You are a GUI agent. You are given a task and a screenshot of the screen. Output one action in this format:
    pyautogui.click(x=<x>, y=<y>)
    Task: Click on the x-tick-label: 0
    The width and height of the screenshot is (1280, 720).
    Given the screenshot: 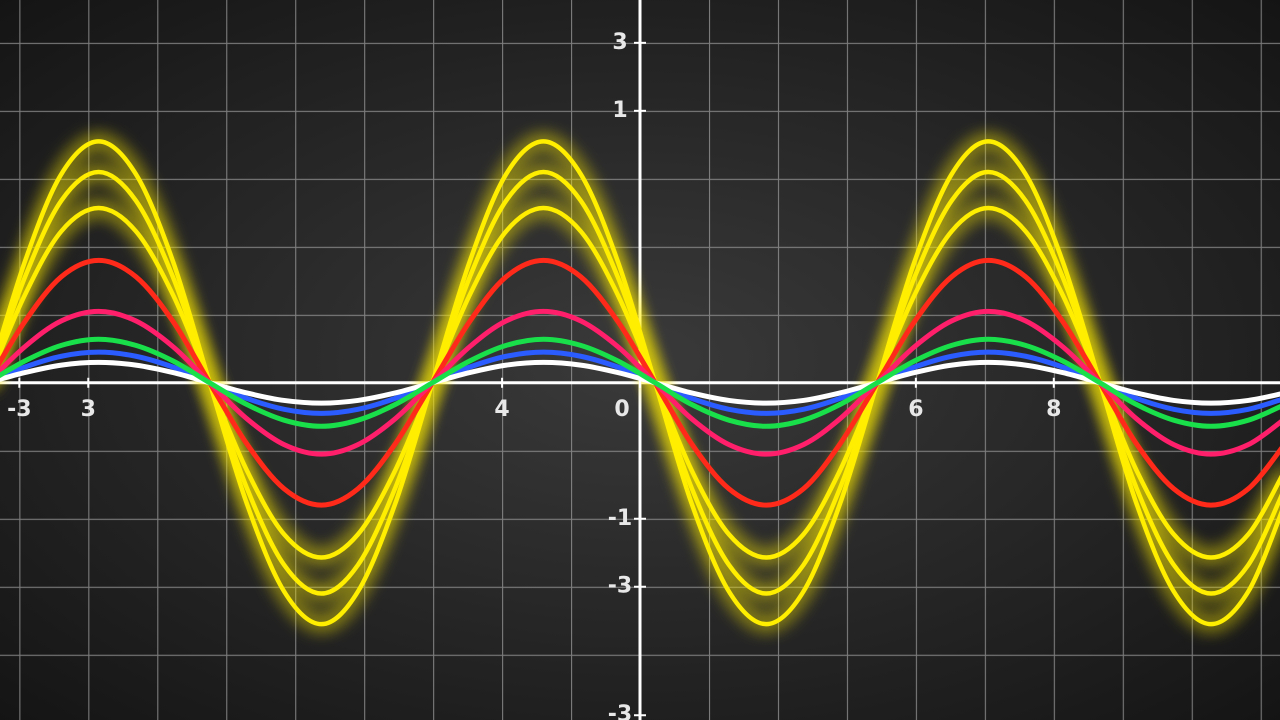 What is the action you would take?
    pyautogui.click(x=621, y=409)
    